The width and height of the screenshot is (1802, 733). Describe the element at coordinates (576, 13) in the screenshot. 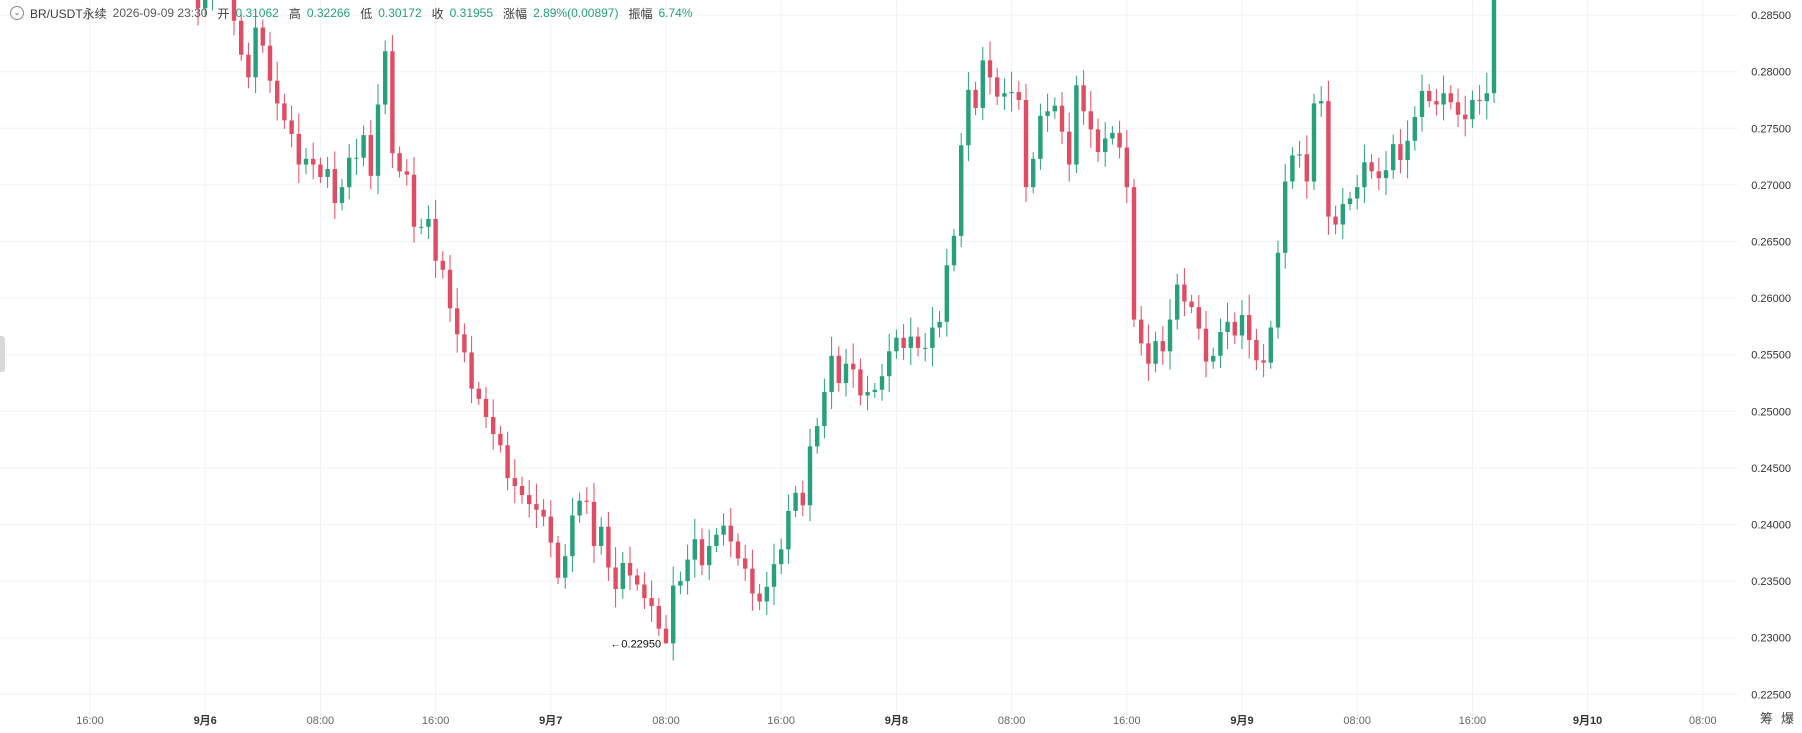

I see `change-value: 2.89%(0.00897)` at that location.